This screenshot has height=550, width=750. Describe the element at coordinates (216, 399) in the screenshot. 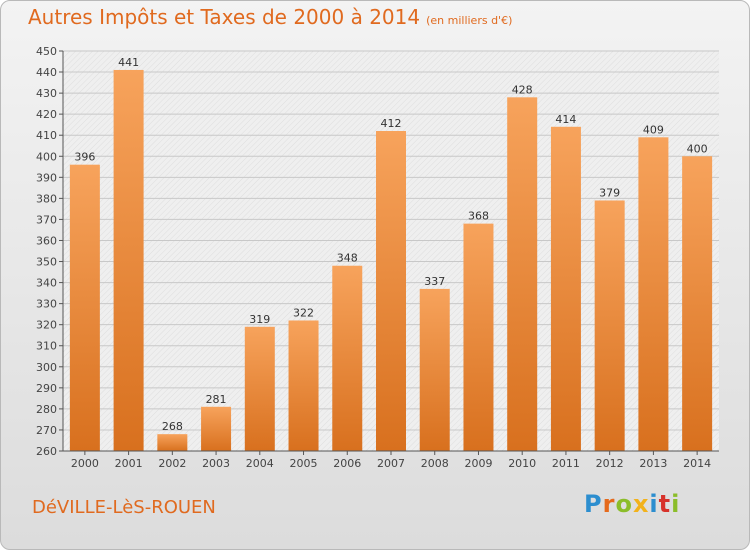

I see `data-label: 281` at that location.